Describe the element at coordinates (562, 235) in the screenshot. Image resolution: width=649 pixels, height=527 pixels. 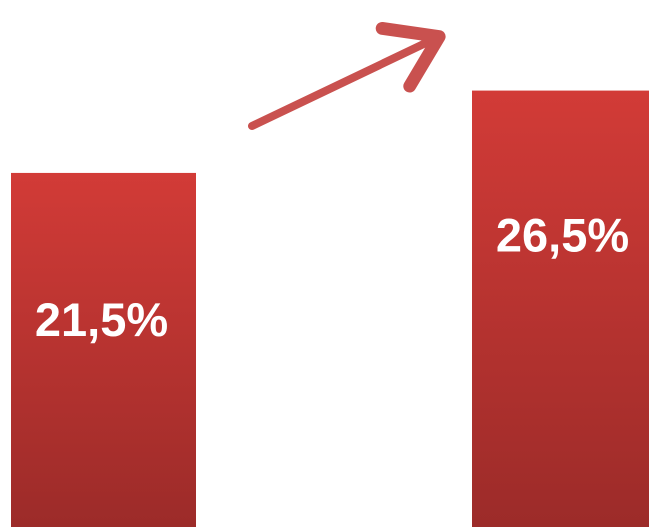
I see `bar-2-value-label: 26,5%` at that location.